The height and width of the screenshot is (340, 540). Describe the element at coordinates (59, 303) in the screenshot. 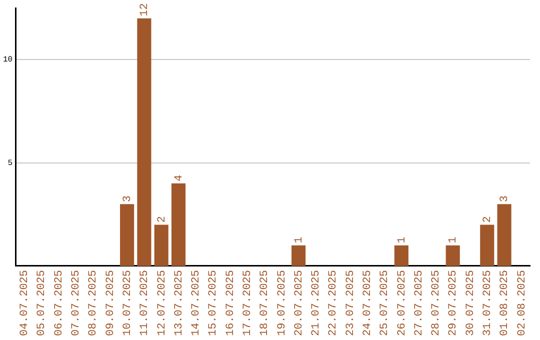

I see `x-tick-label: 06.07.2025` at that location.